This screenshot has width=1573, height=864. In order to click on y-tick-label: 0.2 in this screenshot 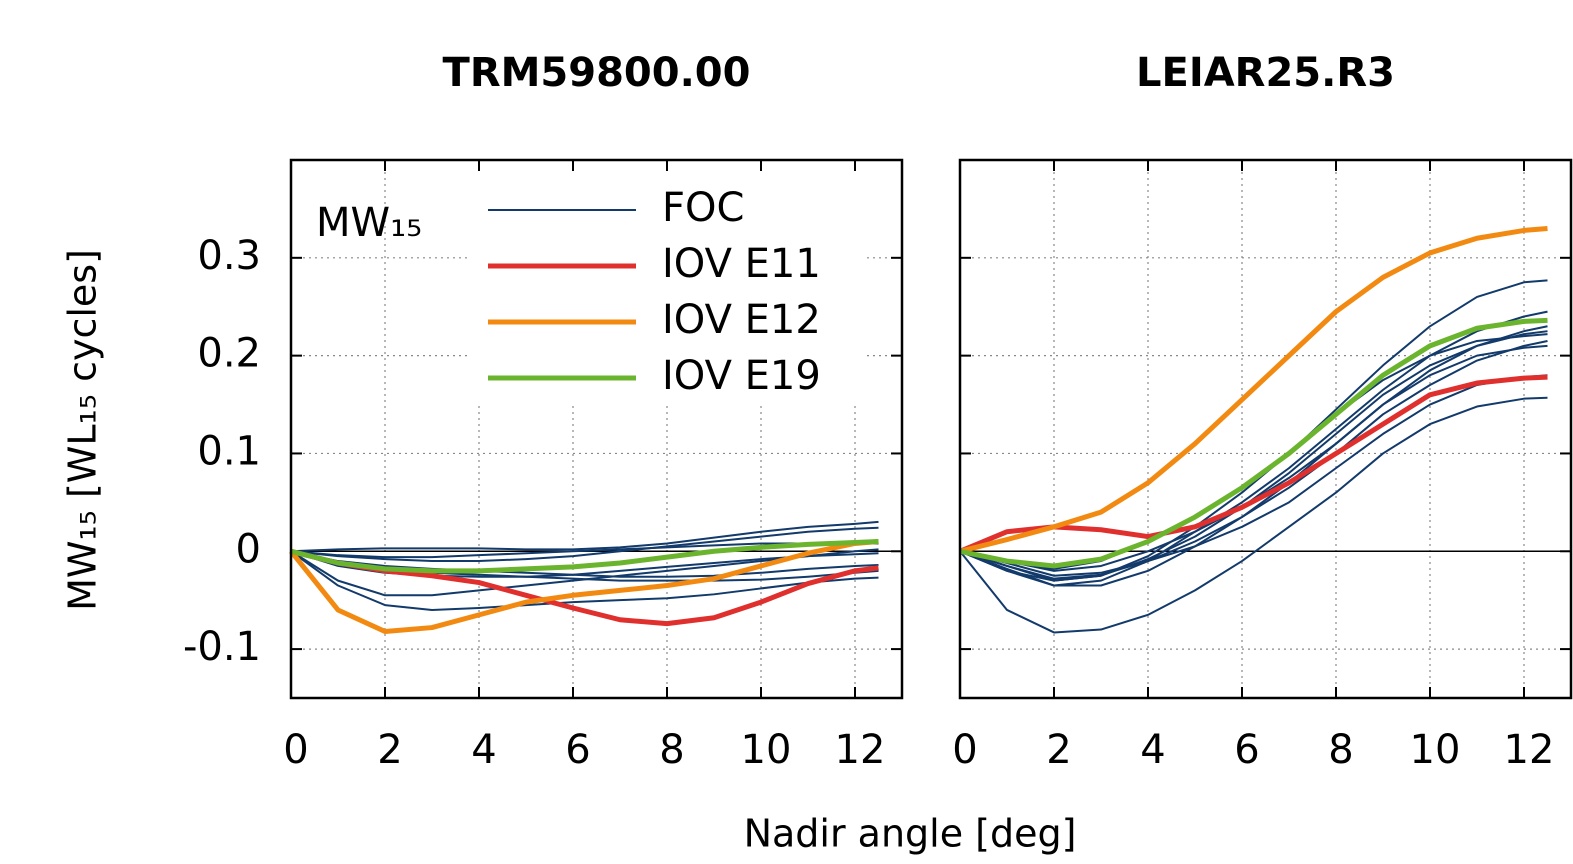, I will do `click(229, 354)`.